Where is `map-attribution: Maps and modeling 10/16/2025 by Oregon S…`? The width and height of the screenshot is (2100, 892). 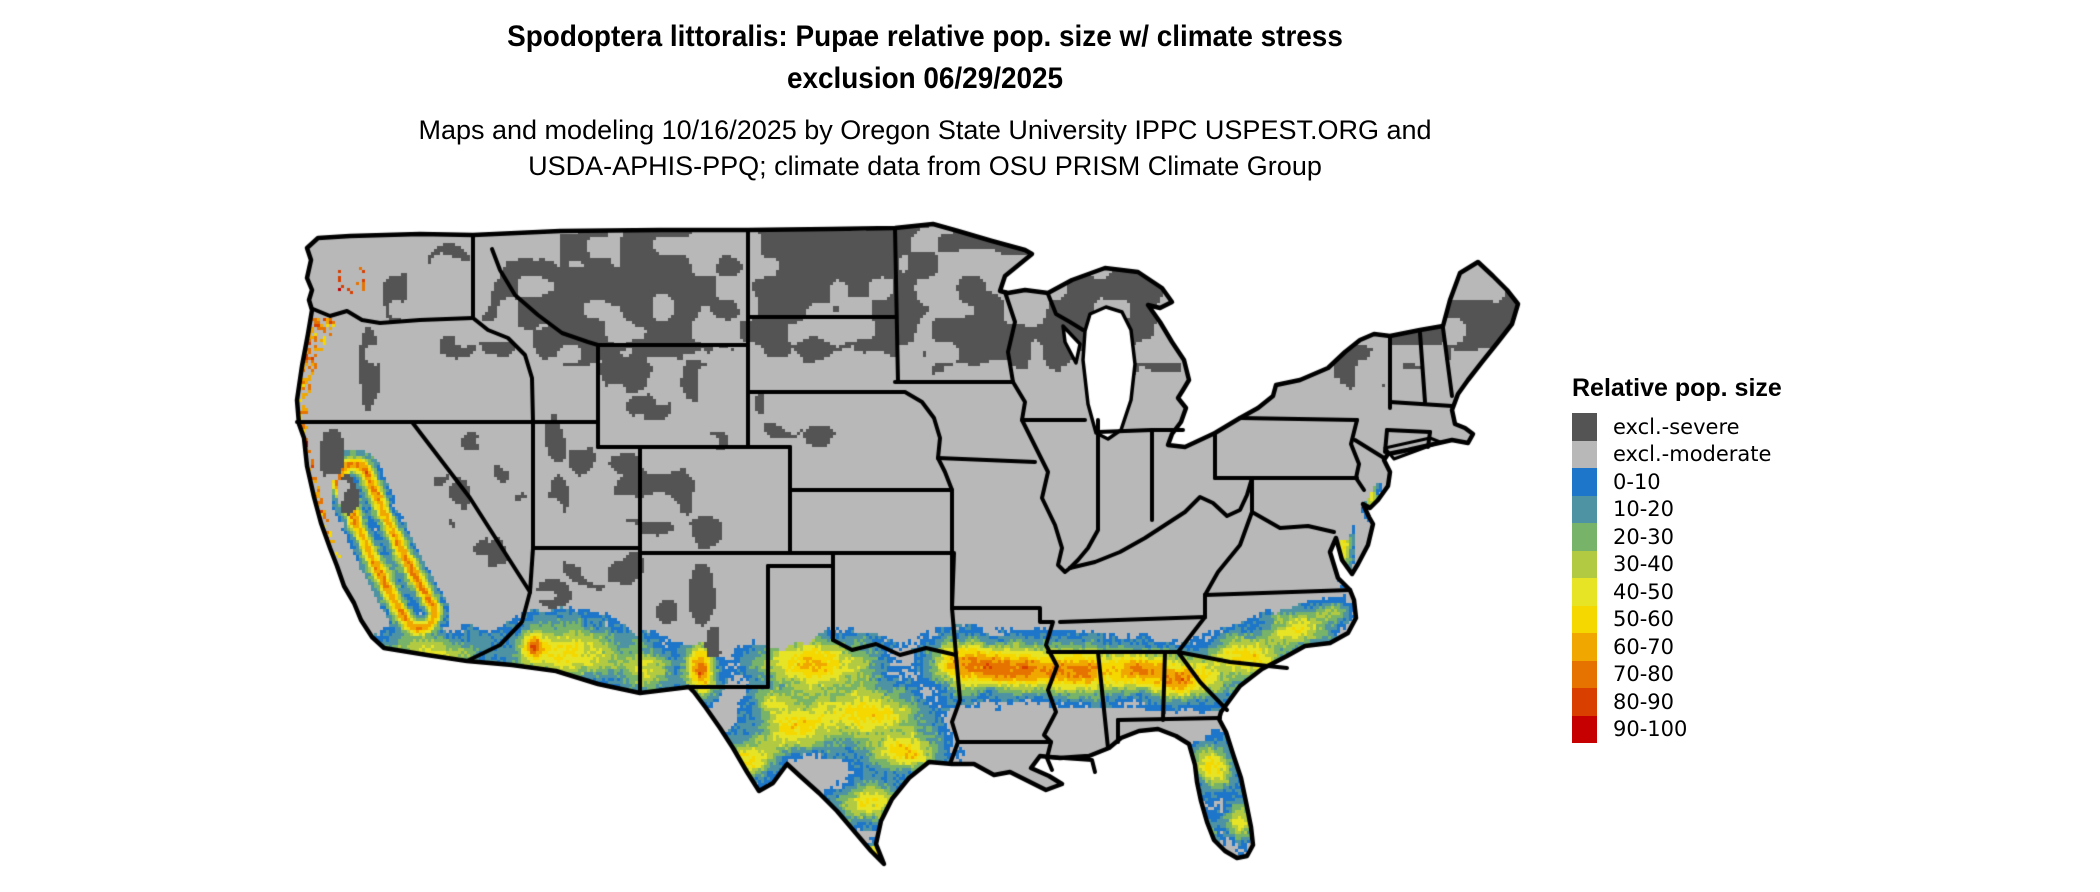 map-attribution: Maps and modeling 10/16/2025 by Oregon S… is located at coordinates (925, 148).